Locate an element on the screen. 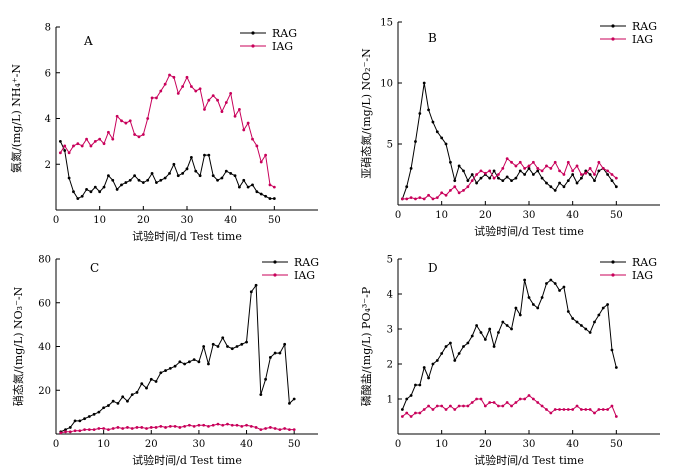  panel-b-y-axis-title: 亚硝态氮/(mg/L) NO₂⁻-N is located at coordinates (366, 113).